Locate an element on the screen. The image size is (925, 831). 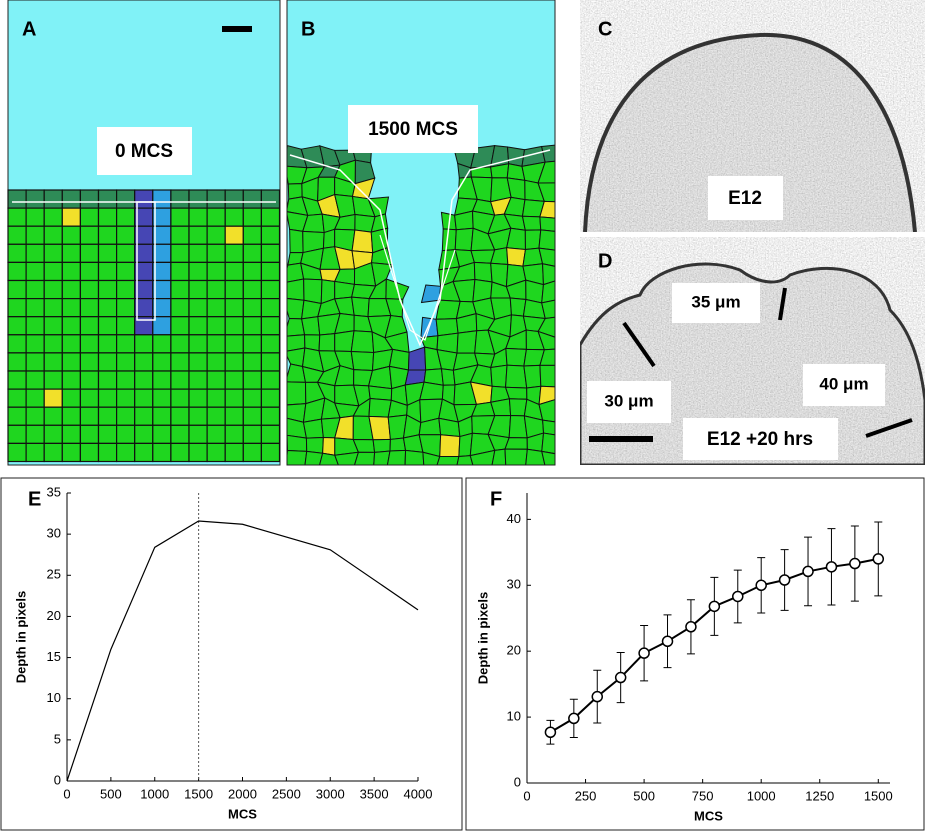
caption: 1500 MCS is located at coordinates (413, 129).